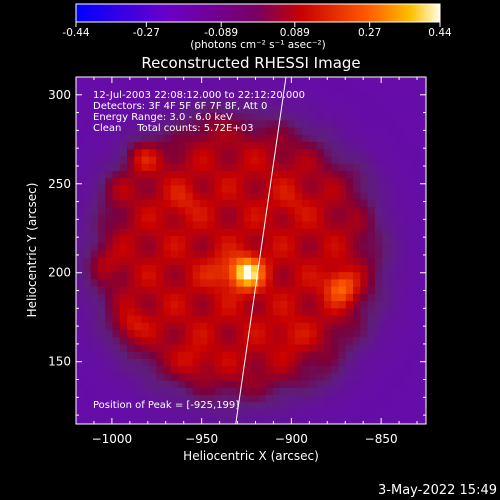  What do you see at coordinates (112, 439) in the screenshot?
I see `x-tick-label: −1000` at bounding box center [112, 439].